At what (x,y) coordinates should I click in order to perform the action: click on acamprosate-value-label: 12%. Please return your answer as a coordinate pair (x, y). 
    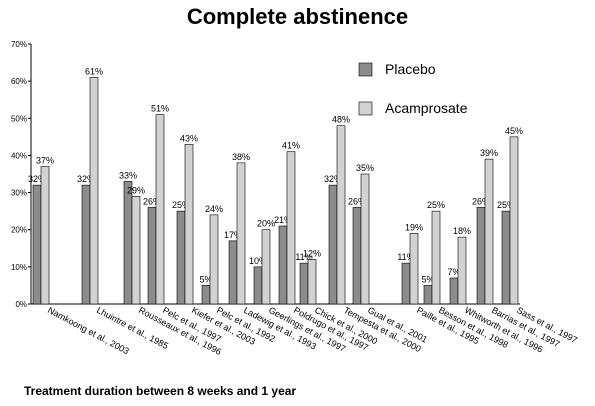
    Looking at the image, I should click on (312, 253).